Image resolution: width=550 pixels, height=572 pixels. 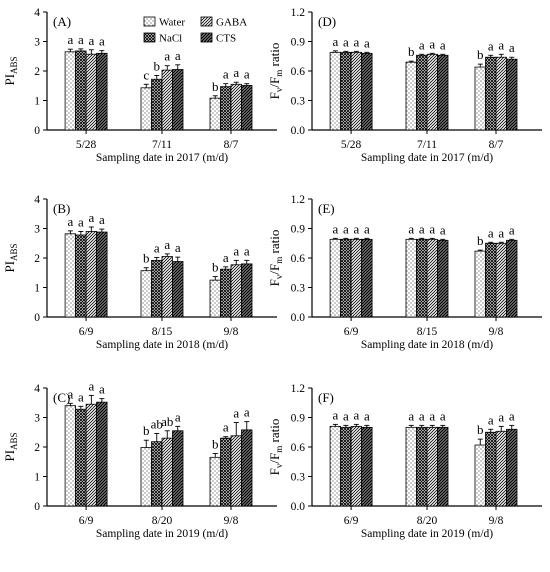 What do you see at coordinates (298, 200) in the screenshot?
I see `y-tick-label: 1.2` at bounding box center [298, 200].